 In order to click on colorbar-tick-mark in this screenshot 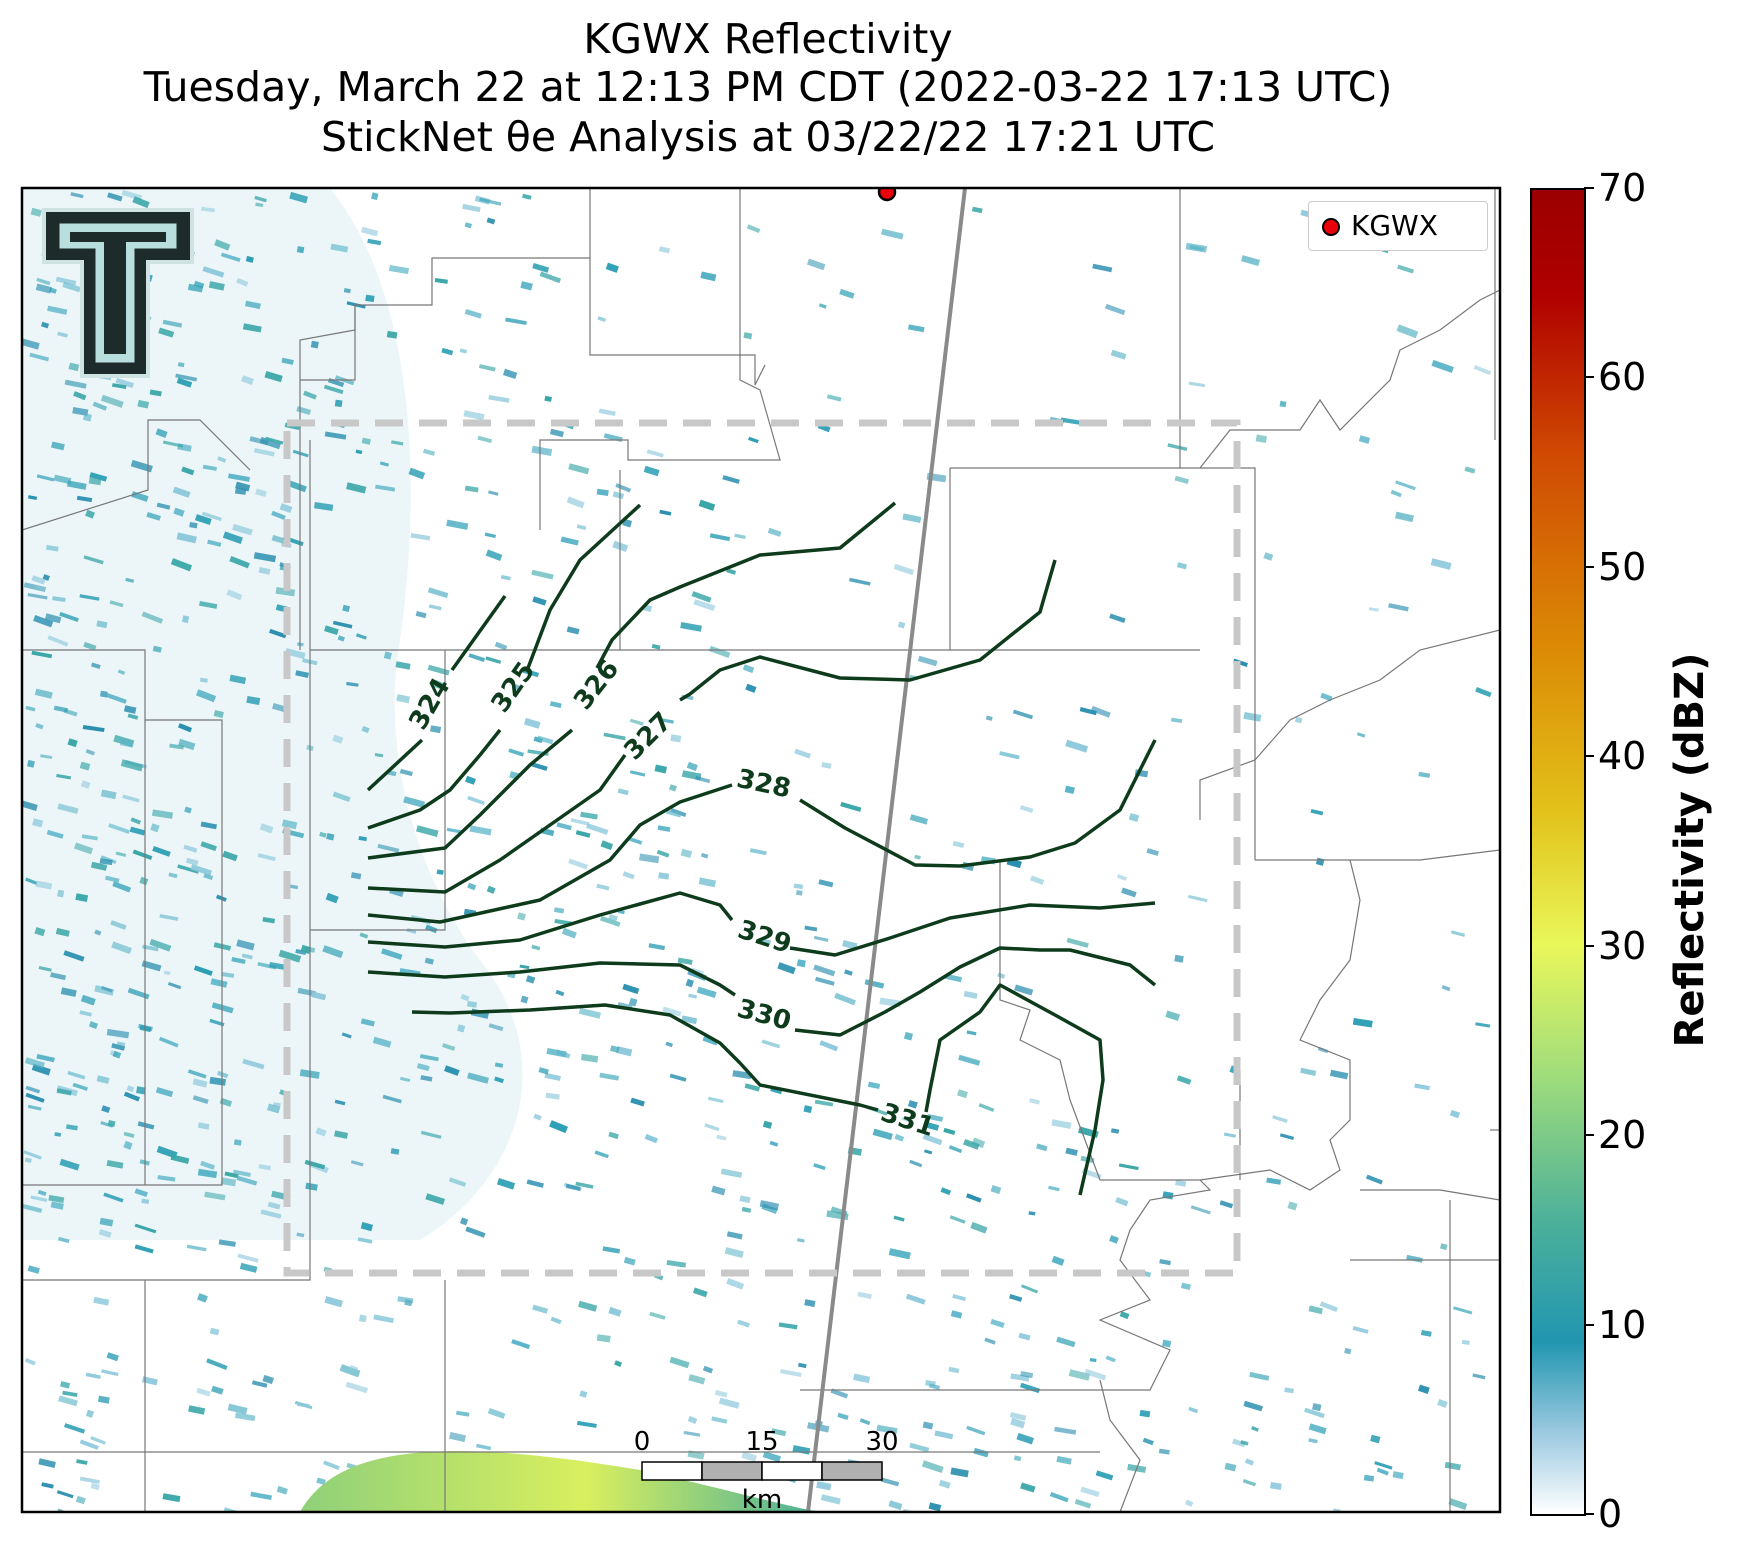, I will do `click(1589, 1135)`.